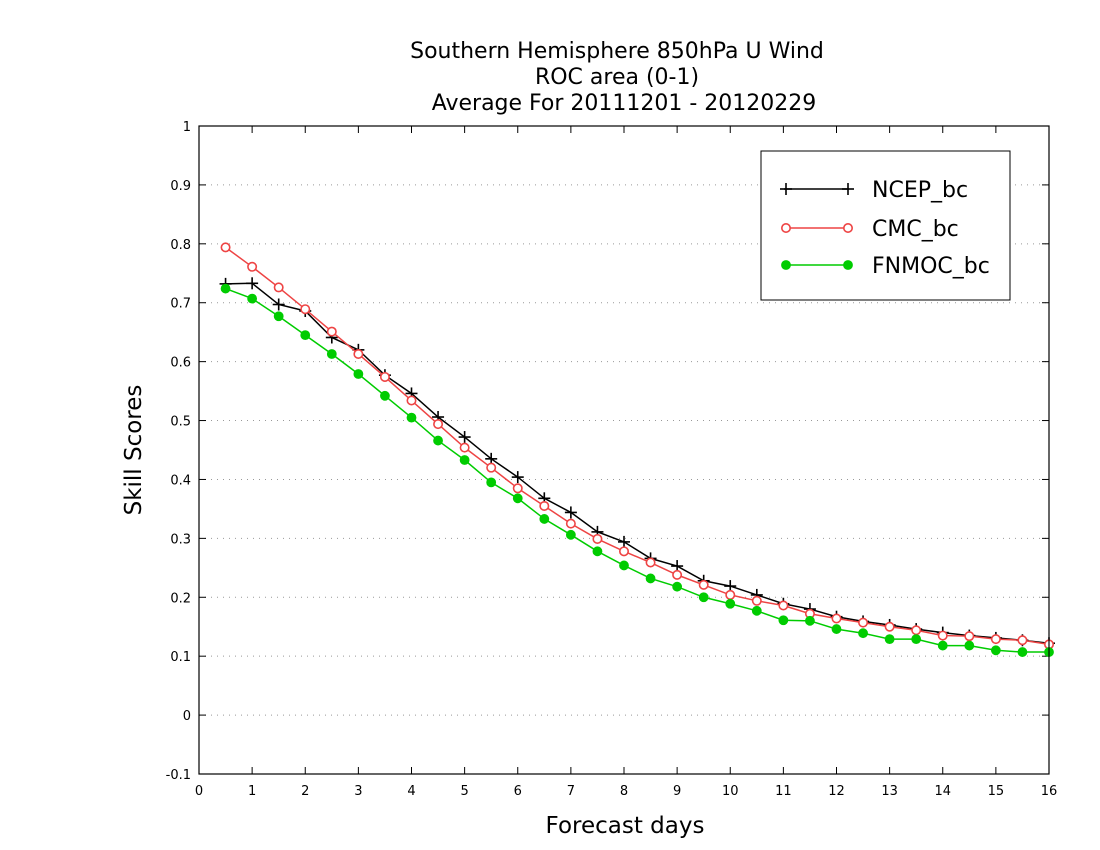  What do you see at coordinates (464, 791) in the screenshot?
I see `x-tick-label: 5` at bounding box center [464, 791].